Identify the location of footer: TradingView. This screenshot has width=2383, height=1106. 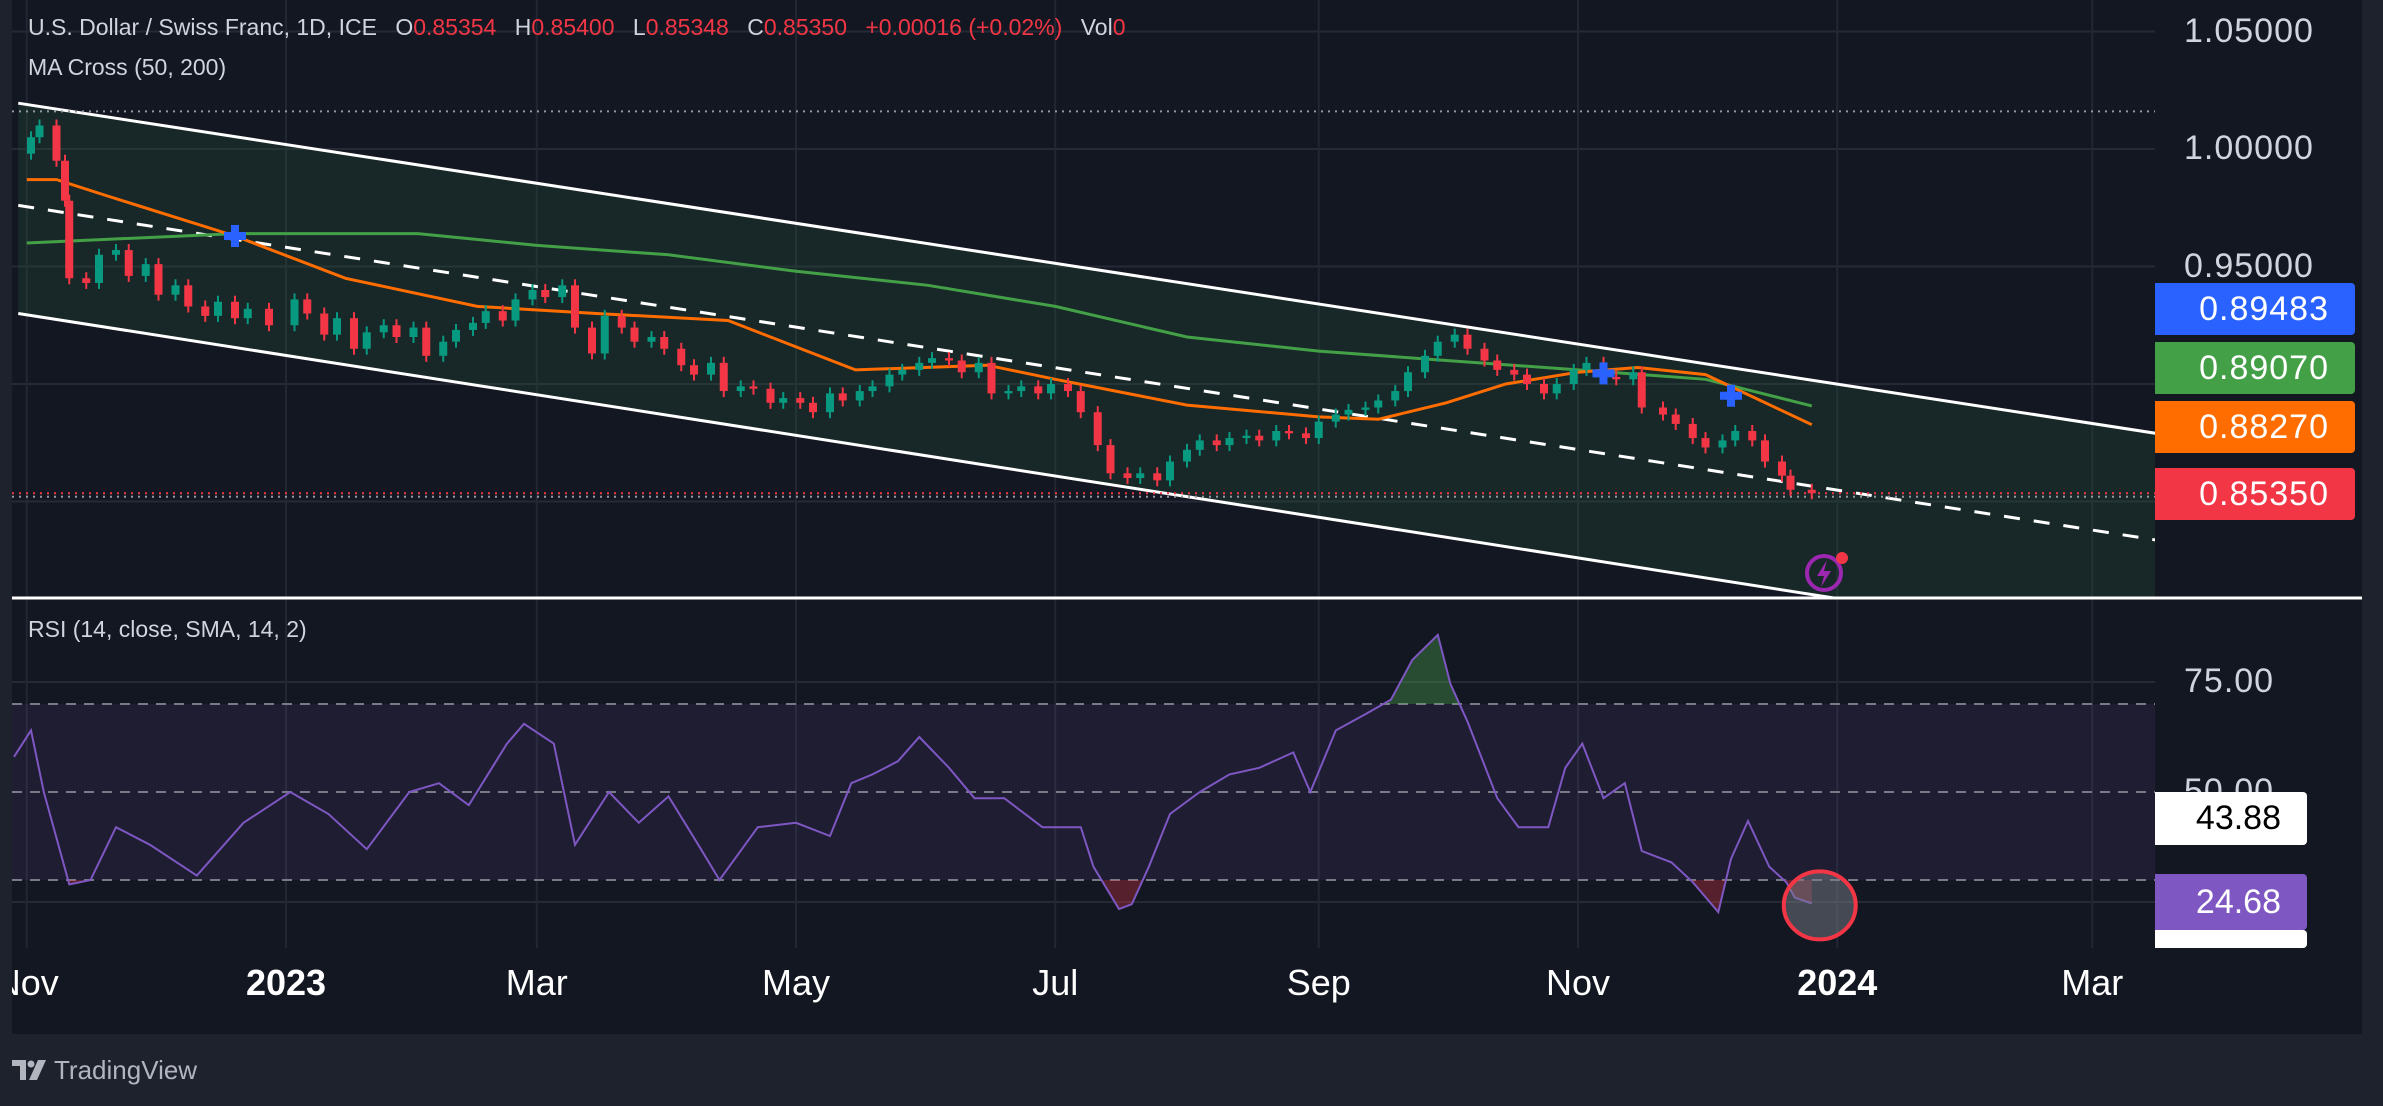
(104, 1070).